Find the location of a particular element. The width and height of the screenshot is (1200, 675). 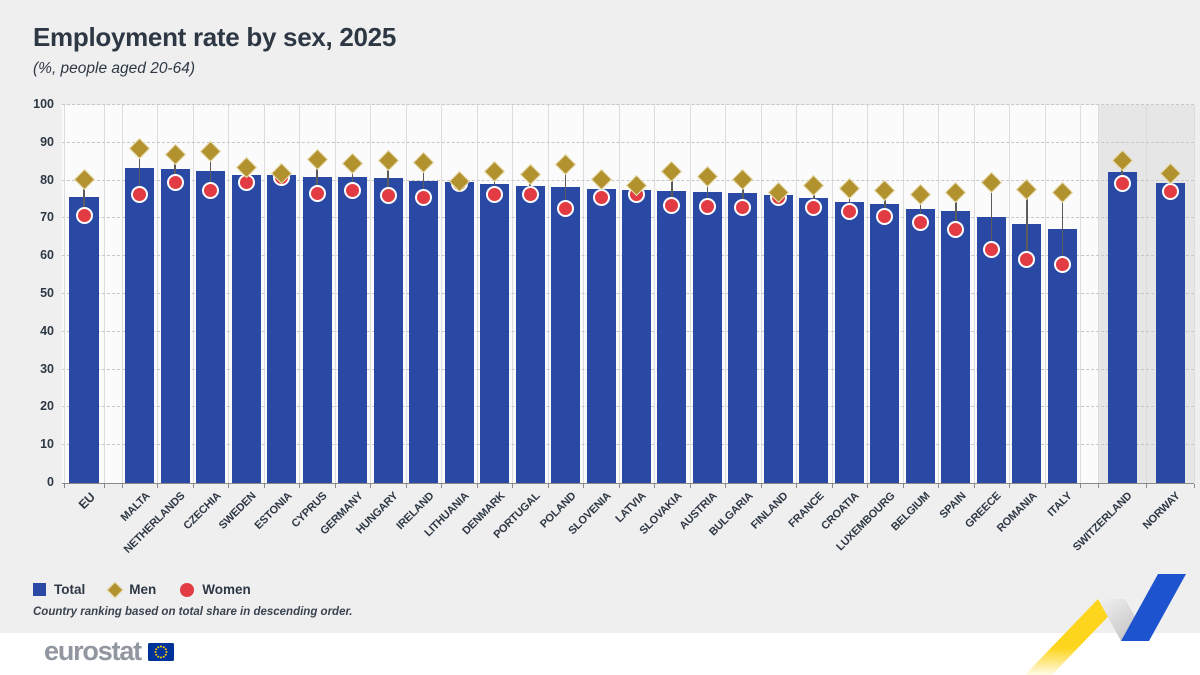

zigzag-blue-band is located at coordinates (1153, 607).